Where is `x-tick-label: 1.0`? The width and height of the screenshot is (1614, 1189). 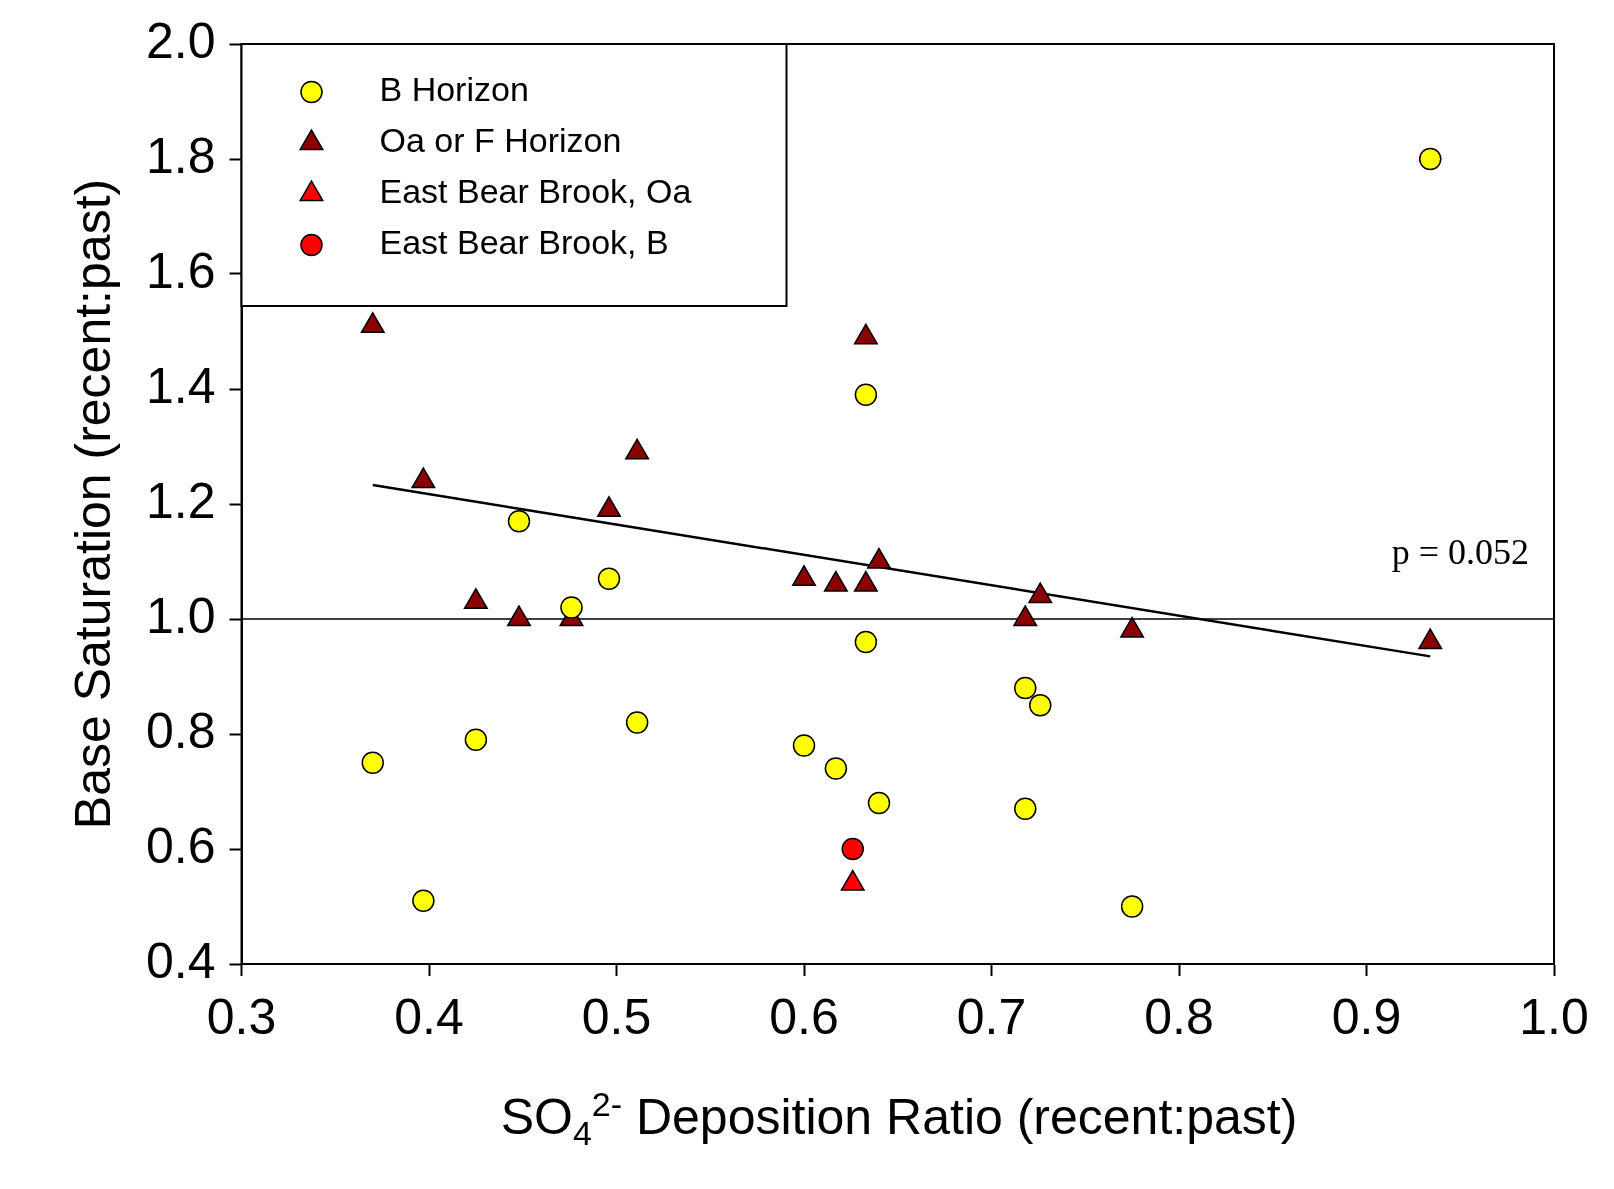 x-tick-label: 1.0 is located at coordinates (1554, 1016).